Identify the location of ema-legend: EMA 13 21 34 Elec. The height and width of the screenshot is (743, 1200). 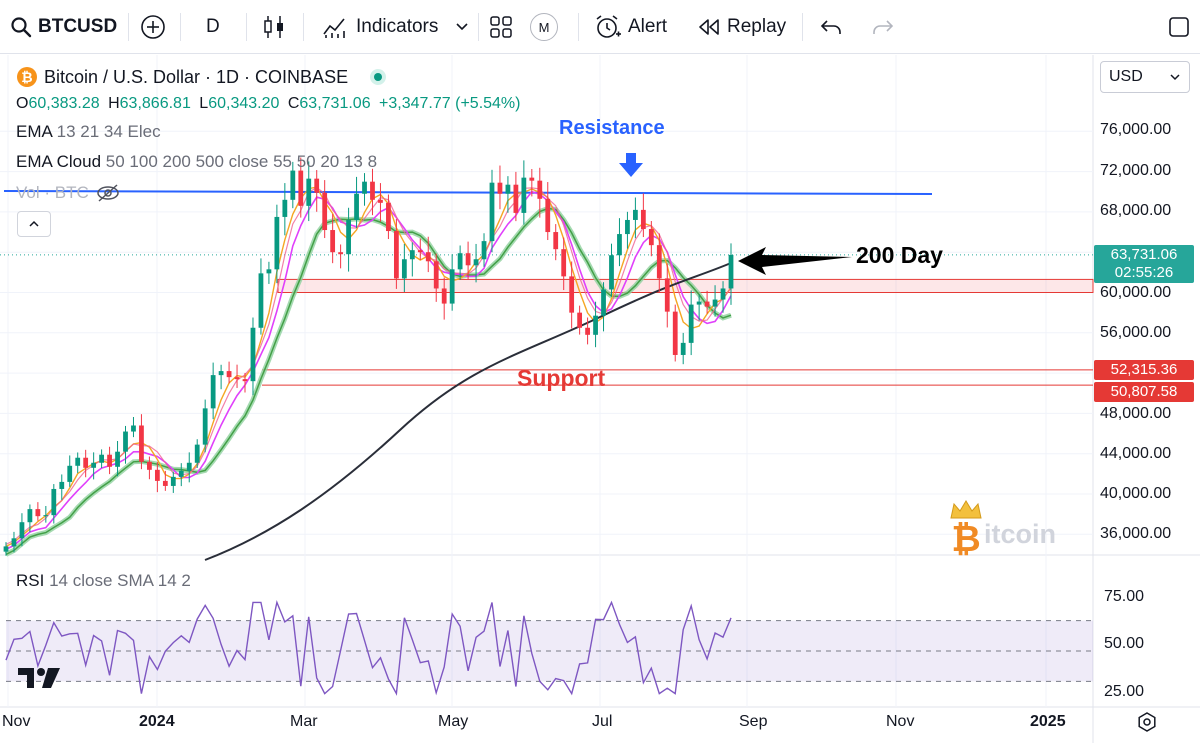
(88, 132).